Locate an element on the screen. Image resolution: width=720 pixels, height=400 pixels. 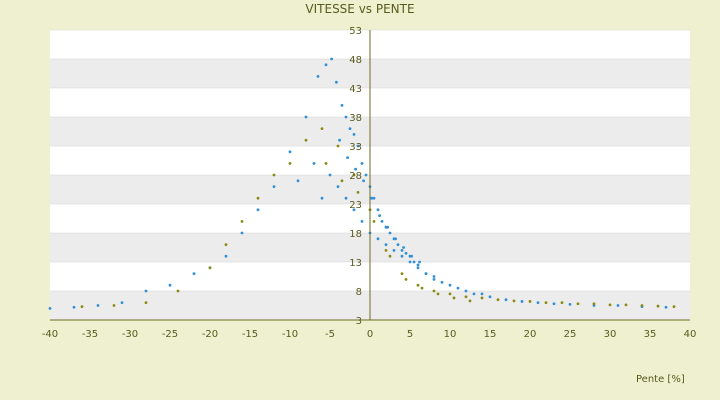
x-tick-label: -25 is located at coordinates (170, 334).